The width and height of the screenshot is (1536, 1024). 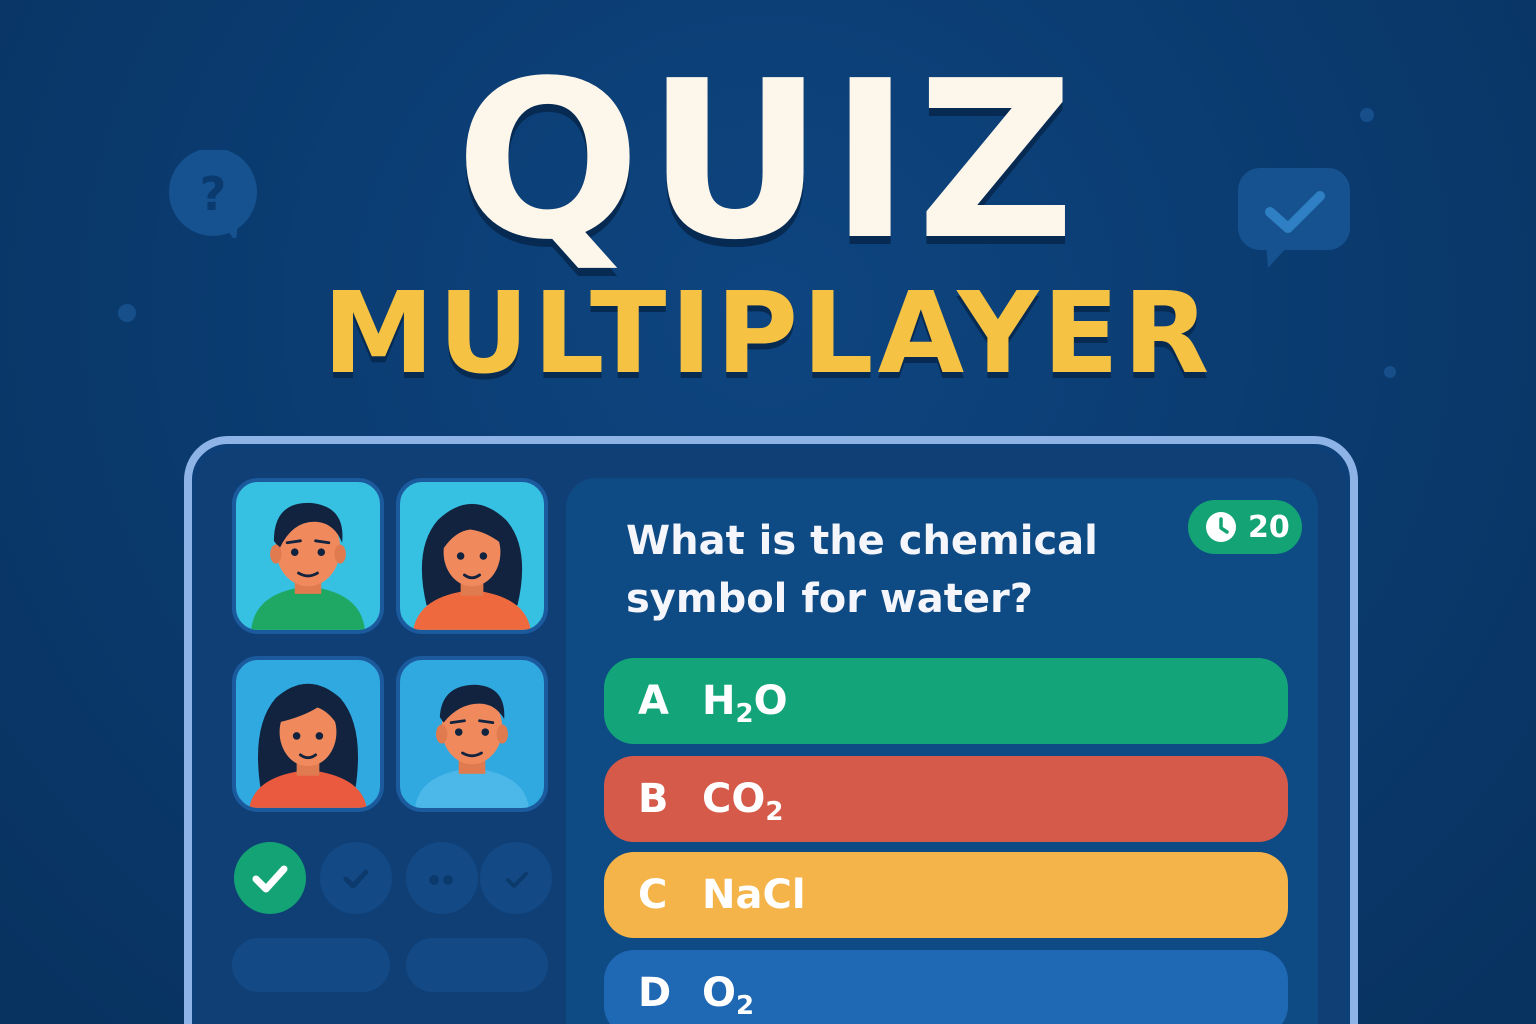 I want to click on answer-button-d: D O2, so click(x=946, y=987).